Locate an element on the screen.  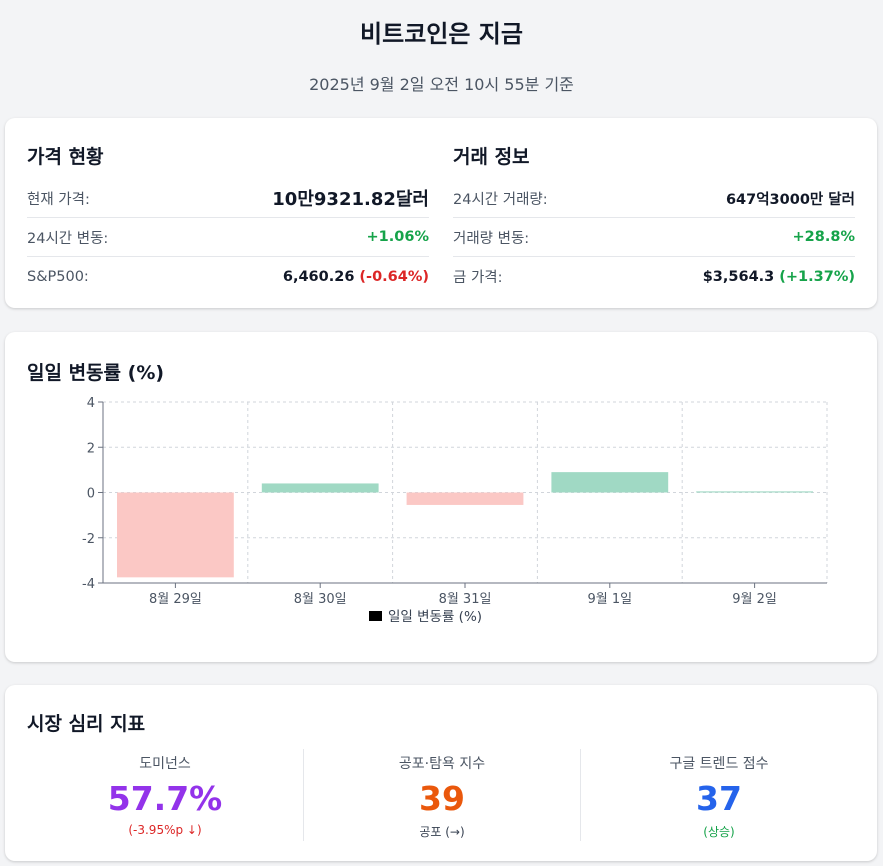
google-trends-label: 구글 트렌드 점수 is located at coordinates (719, 764).